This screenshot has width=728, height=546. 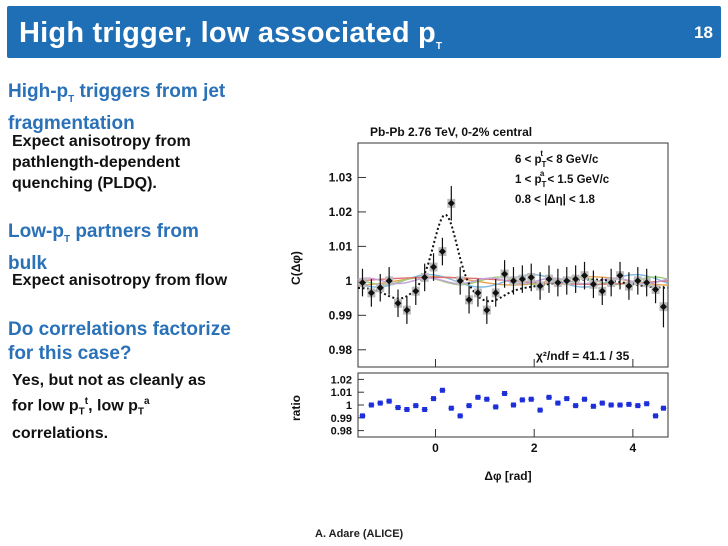 I want to click on slide-number: 18, so click(x=703, y=32).